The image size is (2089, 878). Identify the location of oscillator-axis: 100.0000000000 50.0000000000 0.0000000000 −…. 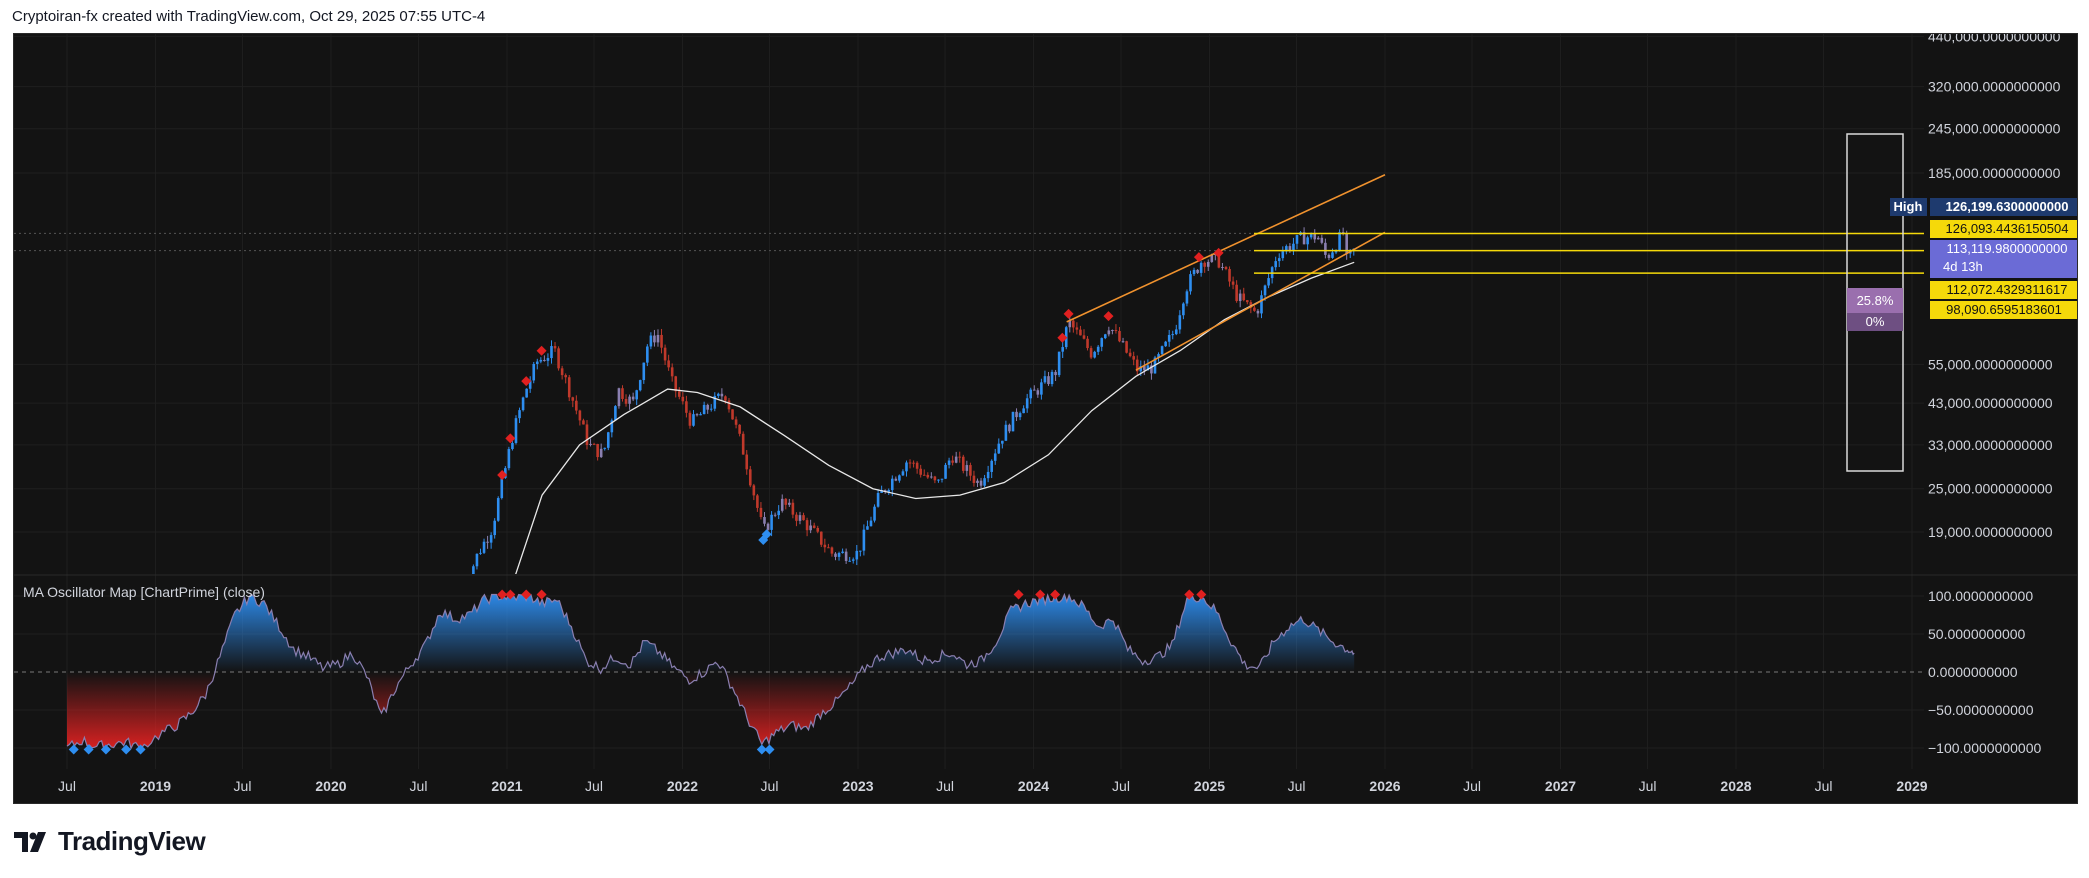
(1984, 672).